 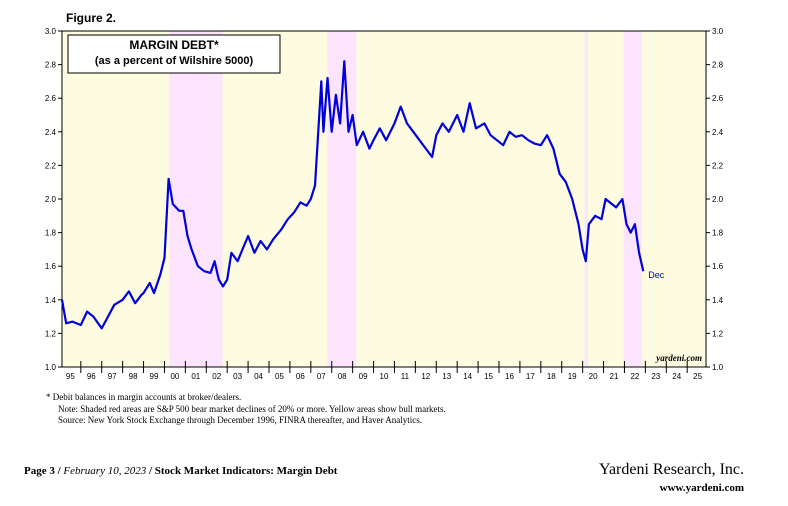 I want to click on title-box, so click(x=174, y=54).